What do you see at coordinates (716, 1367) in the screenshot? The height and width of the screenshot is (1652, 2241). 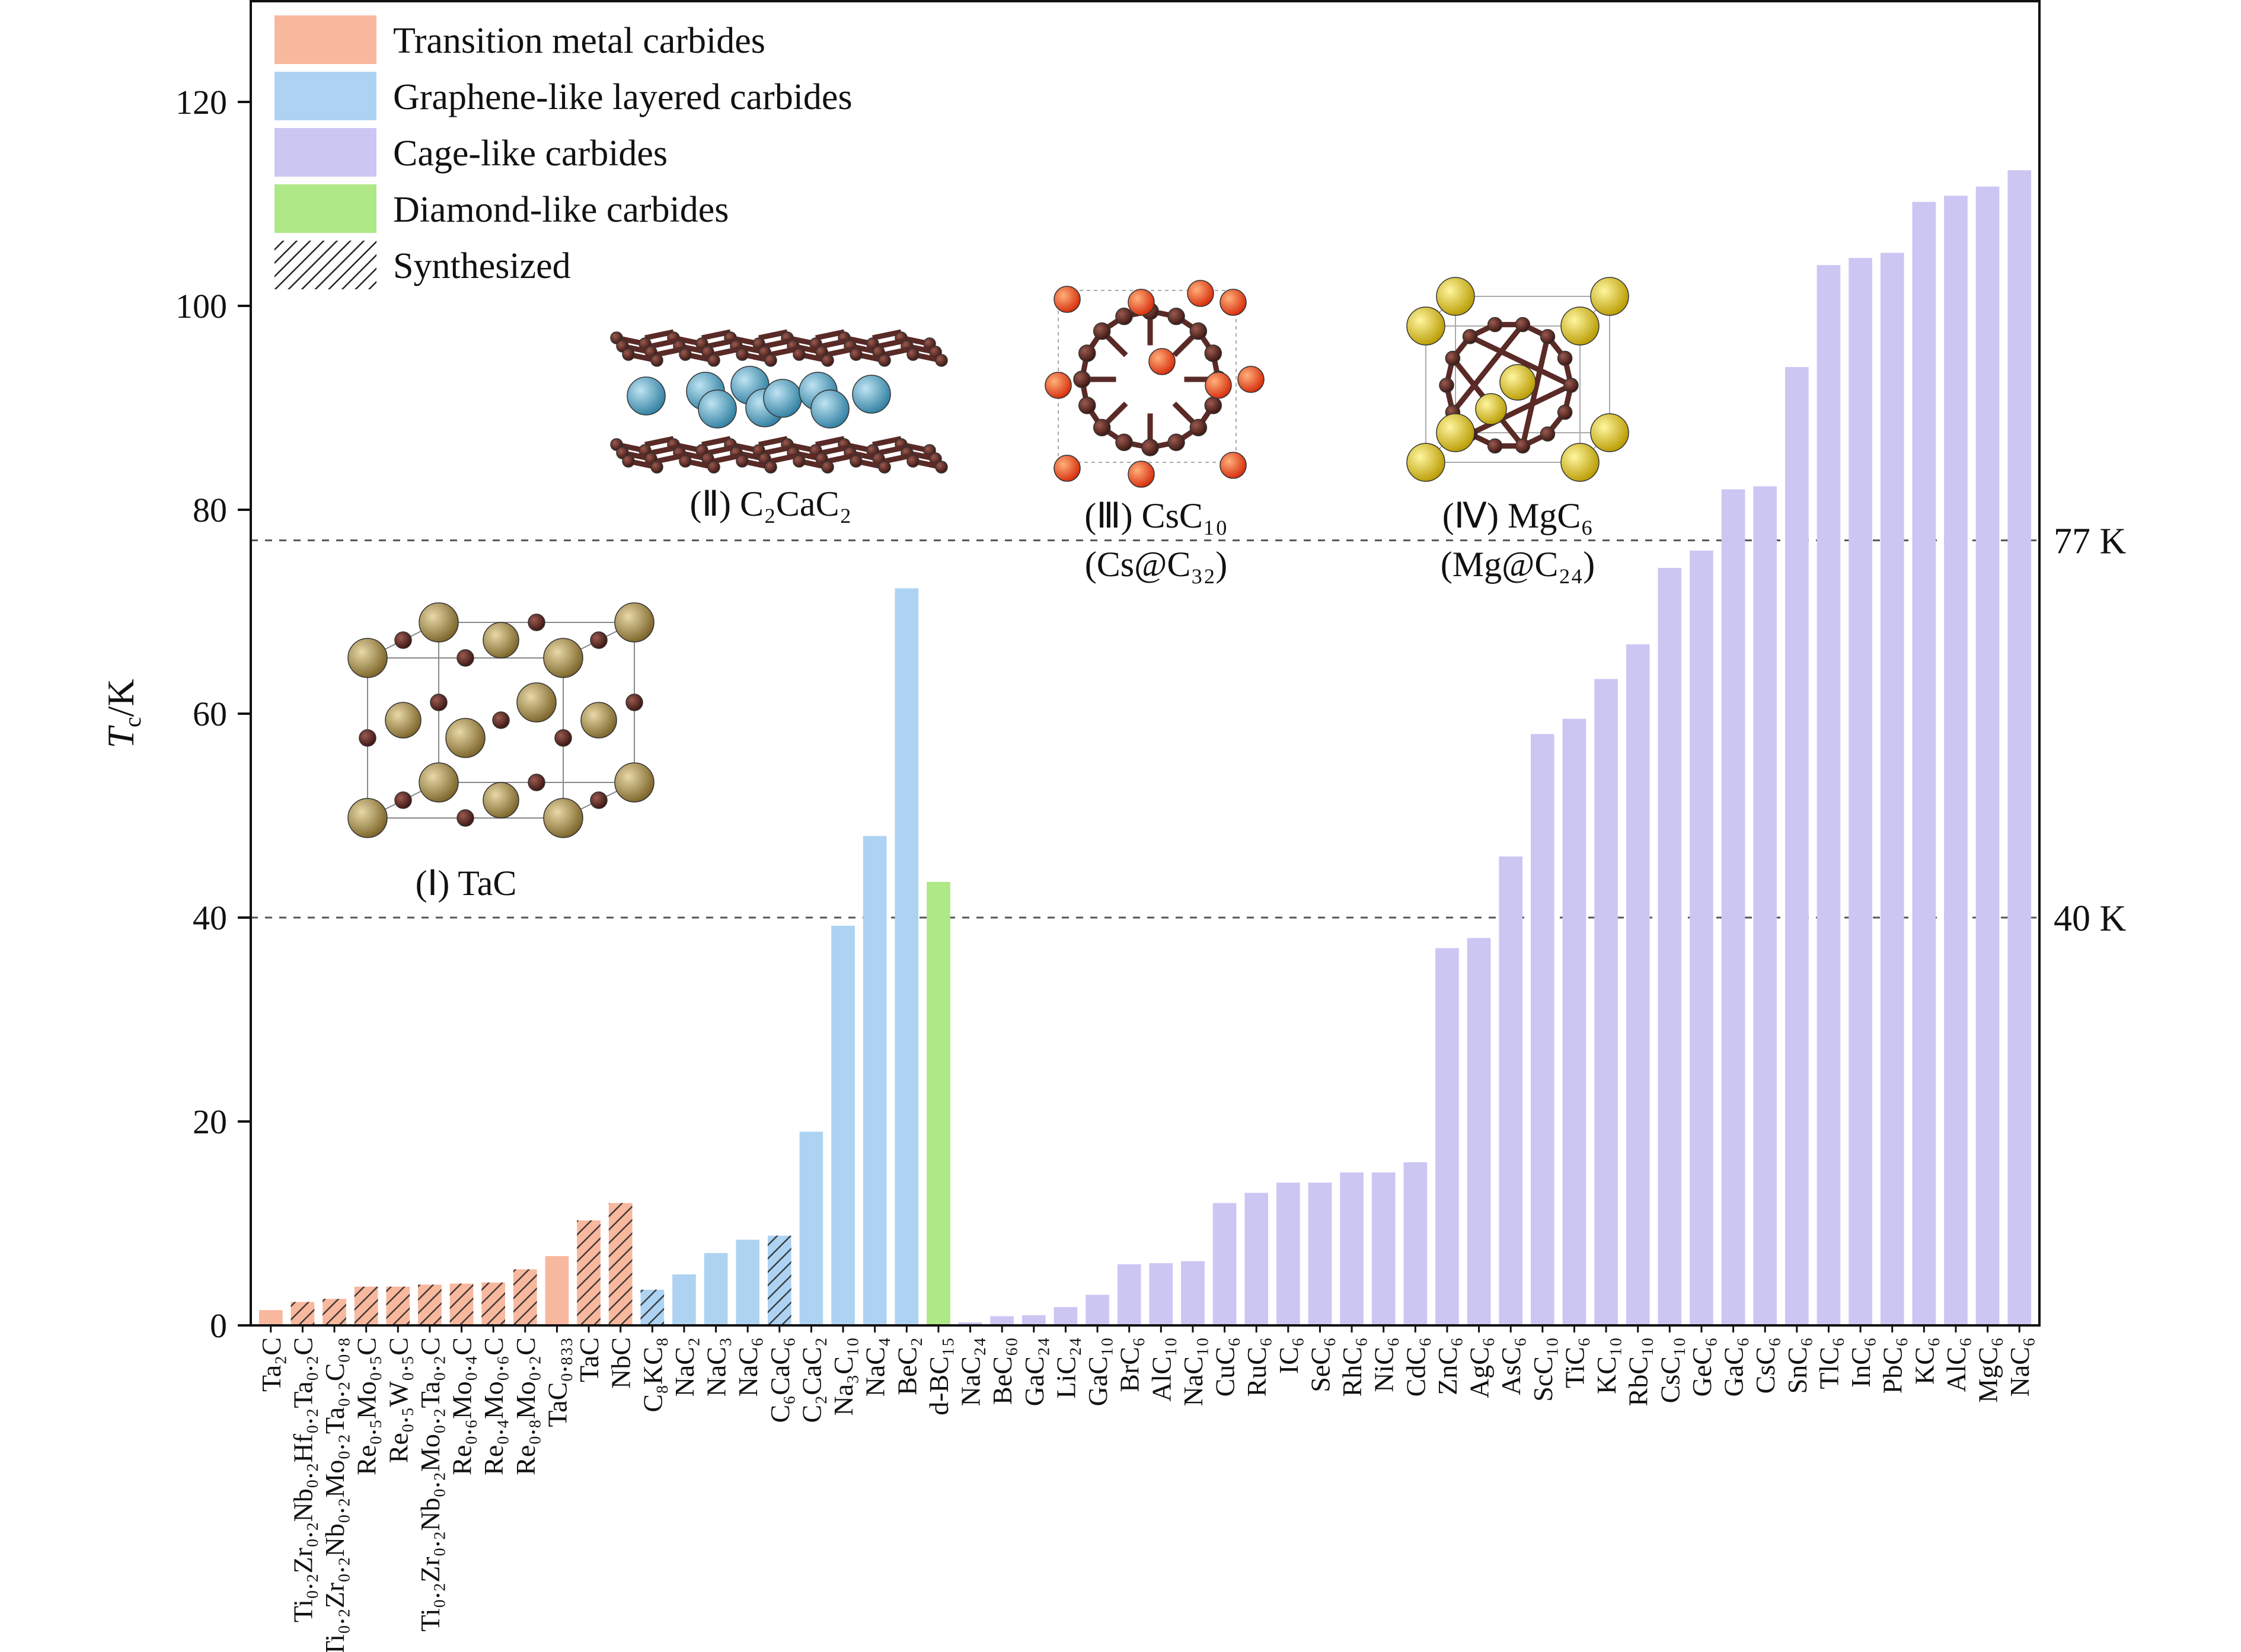 I see `x-tick-label: NaC₃` at bounding box center [716, 1367].